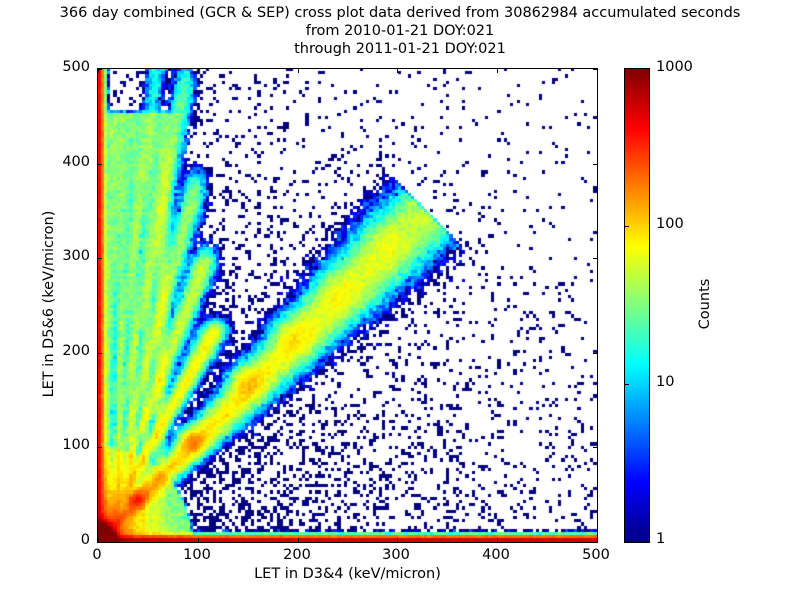 The image size is (800, 600). I want to click on title-line-2: from 2010-01-21 DOY:021, so click(400, 31).